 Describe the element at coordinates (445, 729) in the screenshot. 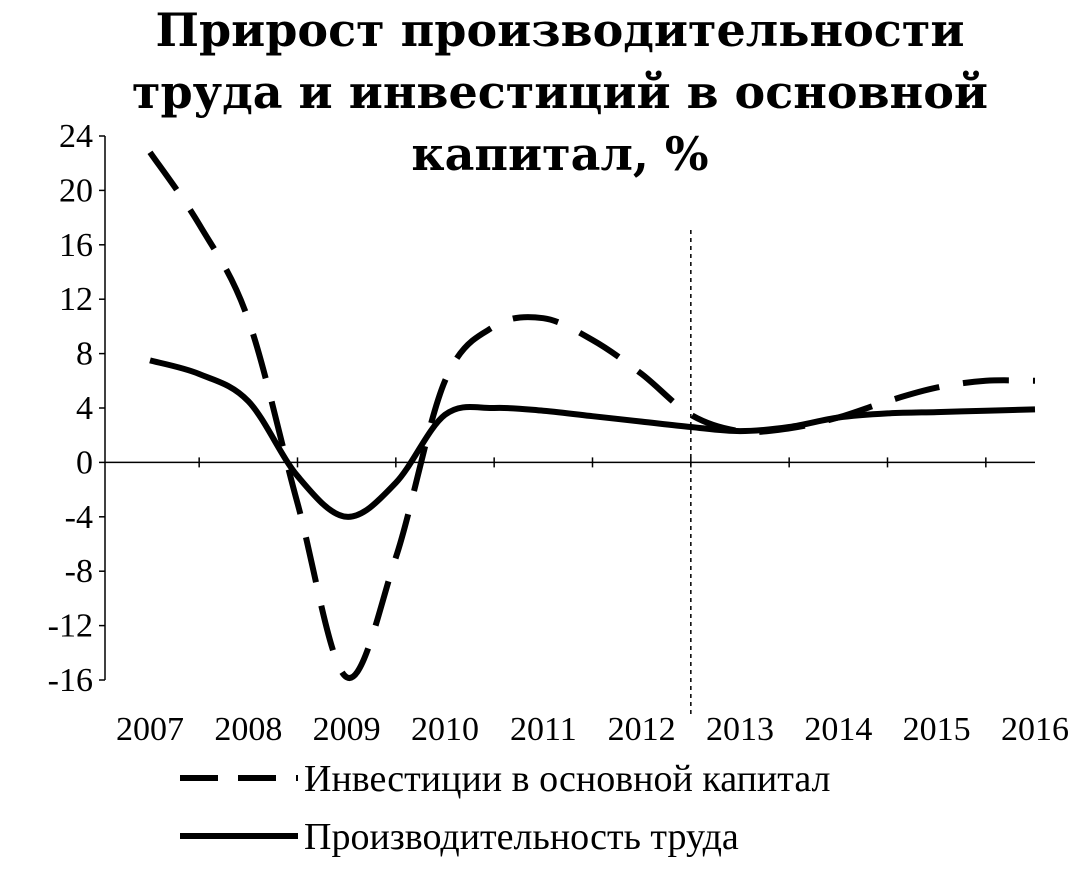

I see `x-tick-label: 2010` at that location.